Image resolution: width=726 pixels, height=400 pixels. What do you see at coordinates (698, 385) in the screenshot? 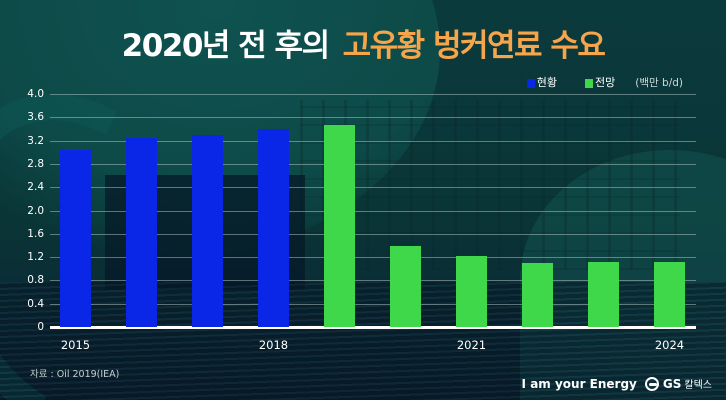
I see `brand-logo-korean: 칼텍스` at bounding box center [698, 385].